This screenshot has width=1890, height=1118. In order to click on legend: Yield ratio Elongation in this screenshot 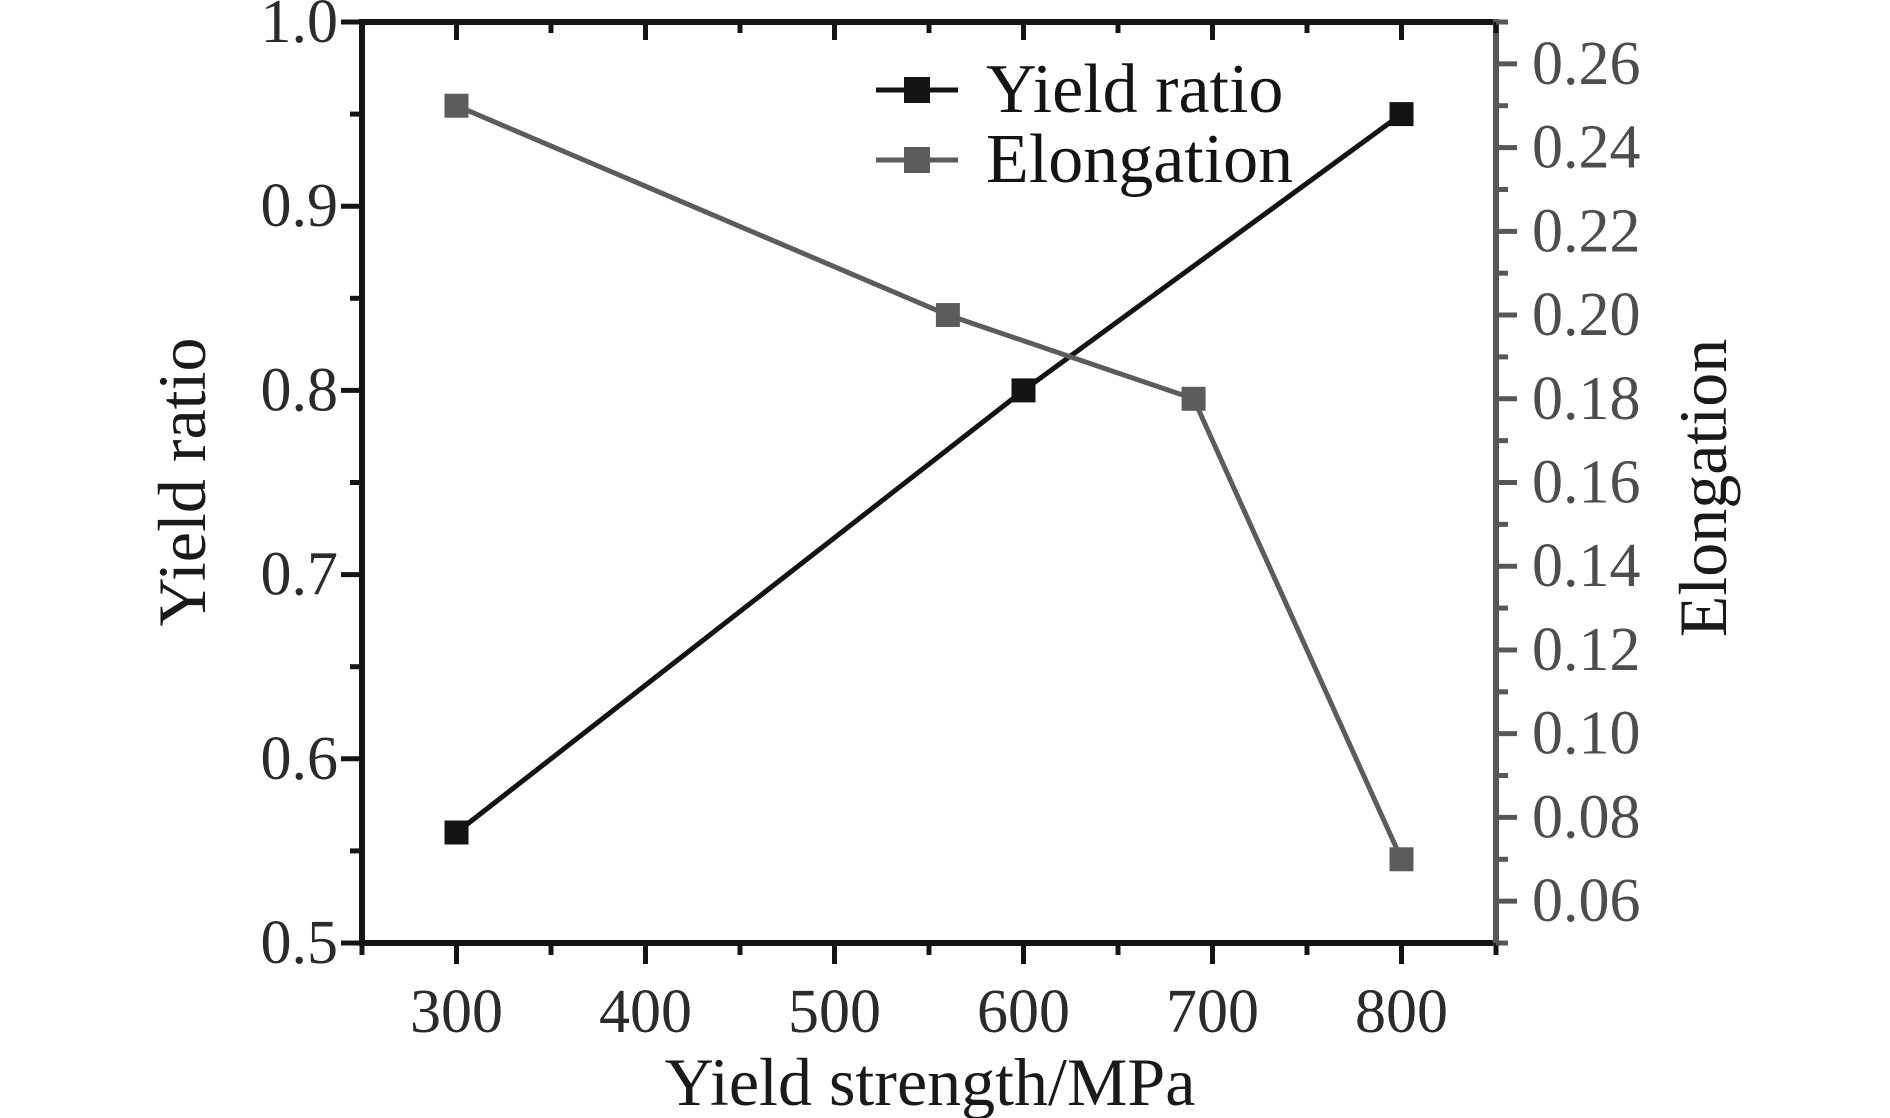, I will do `click(1085, 124)`.